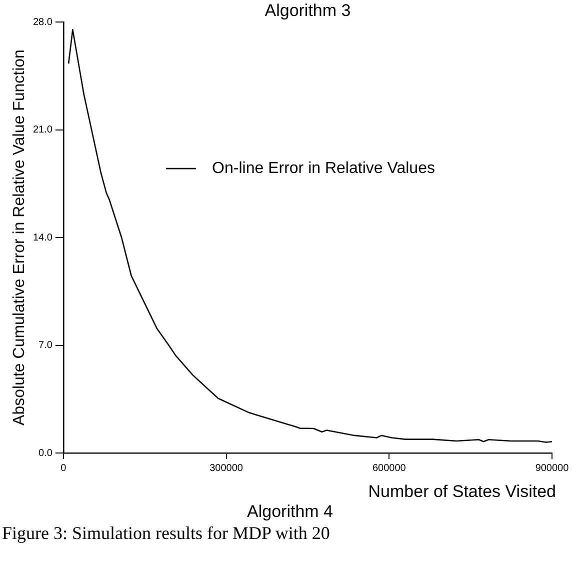  Describe the element at coordinates (389, 468) in the screenshot. I see `x-tick-label: 600000` at that location.